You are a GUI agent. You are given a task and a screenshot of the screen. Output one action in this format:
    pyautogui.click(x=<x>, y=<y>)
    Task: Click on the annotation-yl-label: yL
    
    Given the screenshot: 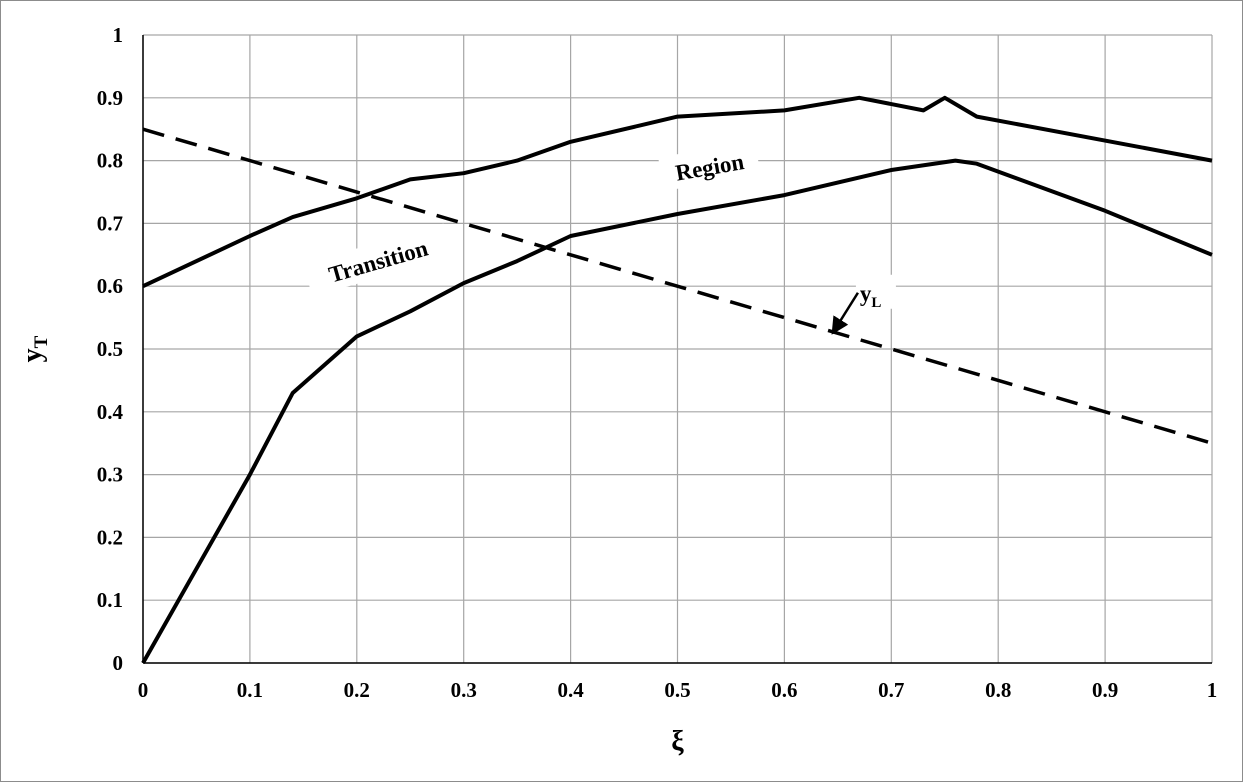 What is the action you would take?
    pyautogui.click(x=871, y=296)
    